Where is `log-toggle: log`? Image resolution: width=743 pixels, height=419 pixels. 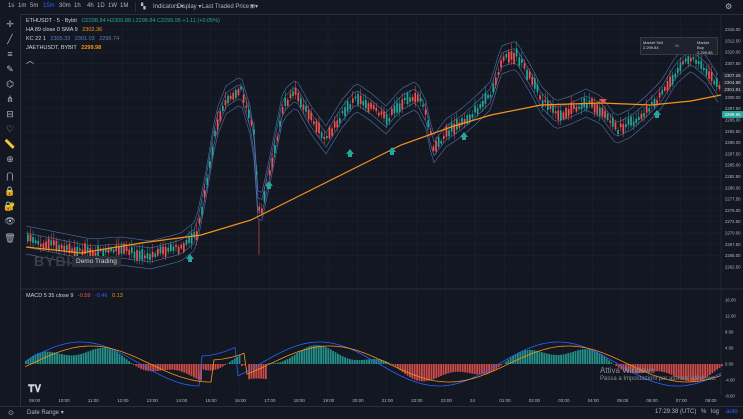
log-toggle: log is located at coordinates (715, 412).